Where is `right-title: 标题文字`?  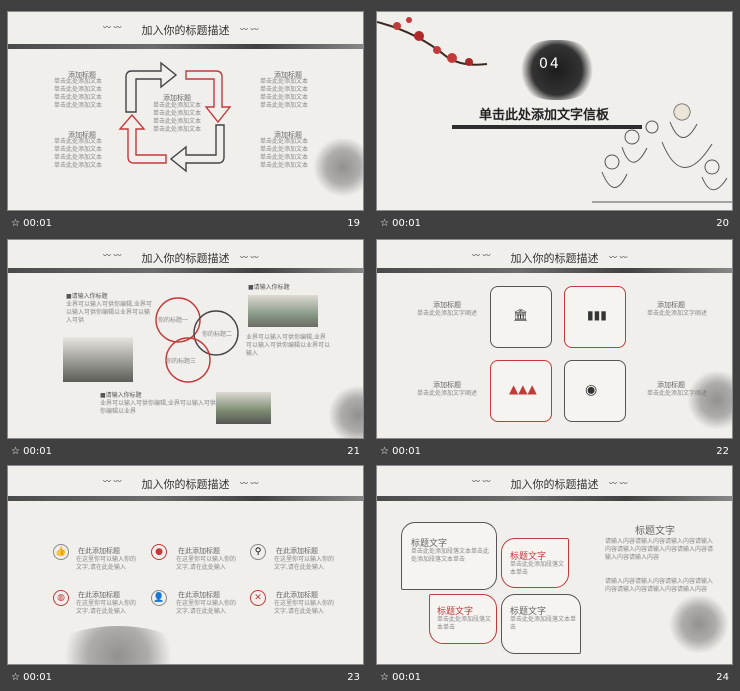
right-title: 标题文字 is located at coordinates (655, 531).